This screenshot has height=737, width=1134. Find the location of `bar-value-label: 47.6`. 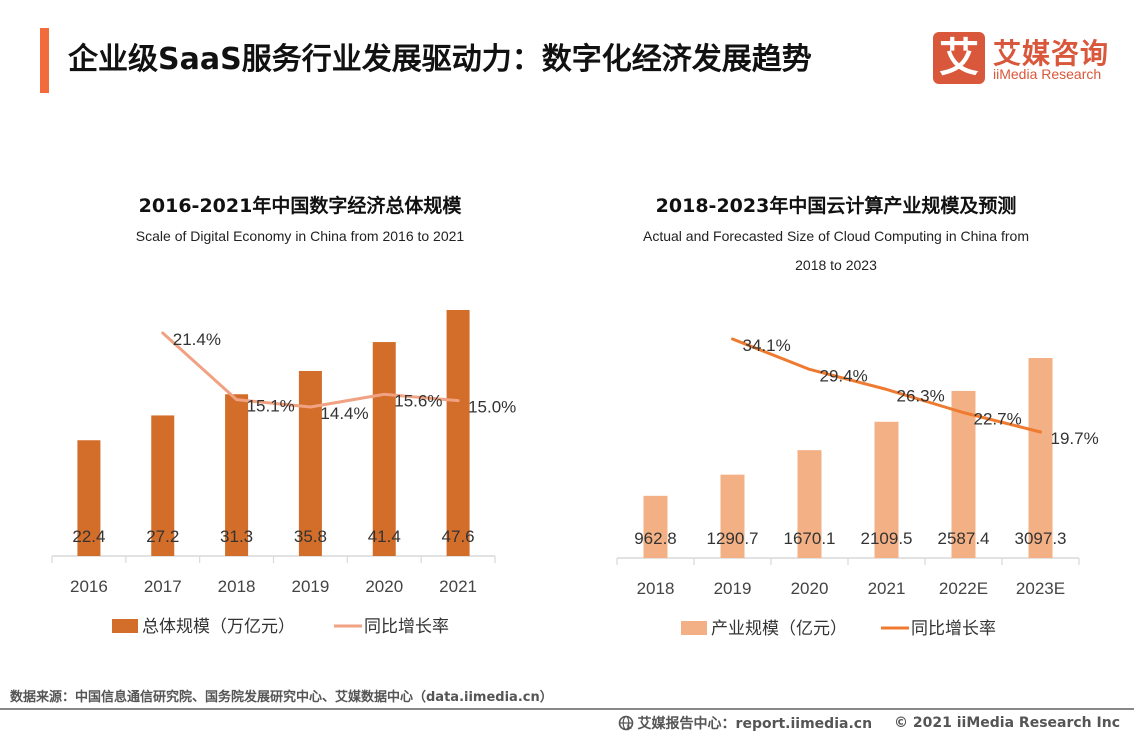

bar-value-label: 47.6 is located at coordinates (458, 536).